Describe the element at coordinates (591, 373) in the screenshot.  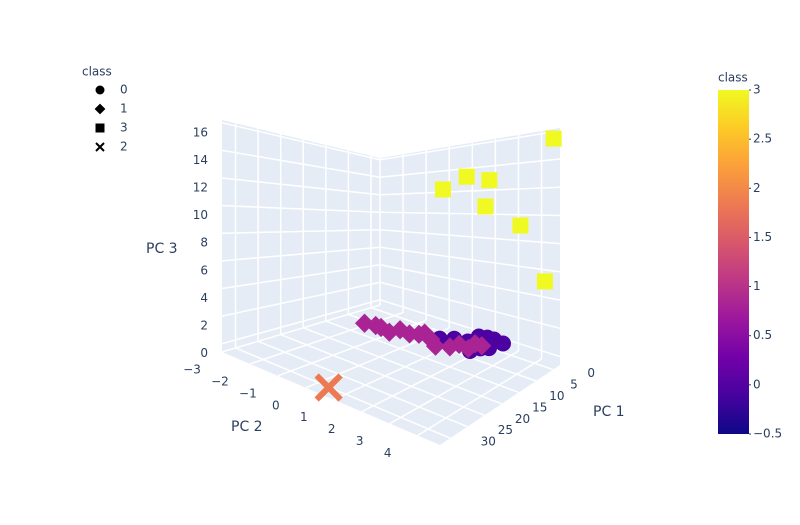
I see `x-tick-label: 0` at that location.